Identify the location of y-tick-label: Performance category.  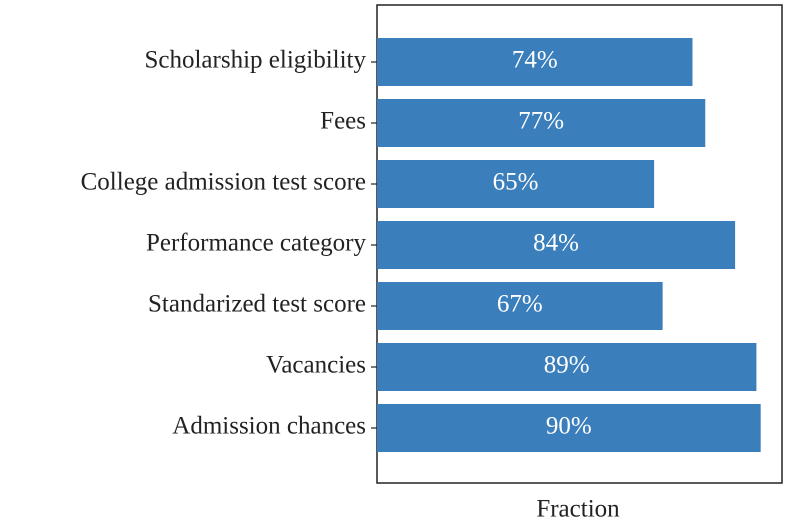
(256, 243).